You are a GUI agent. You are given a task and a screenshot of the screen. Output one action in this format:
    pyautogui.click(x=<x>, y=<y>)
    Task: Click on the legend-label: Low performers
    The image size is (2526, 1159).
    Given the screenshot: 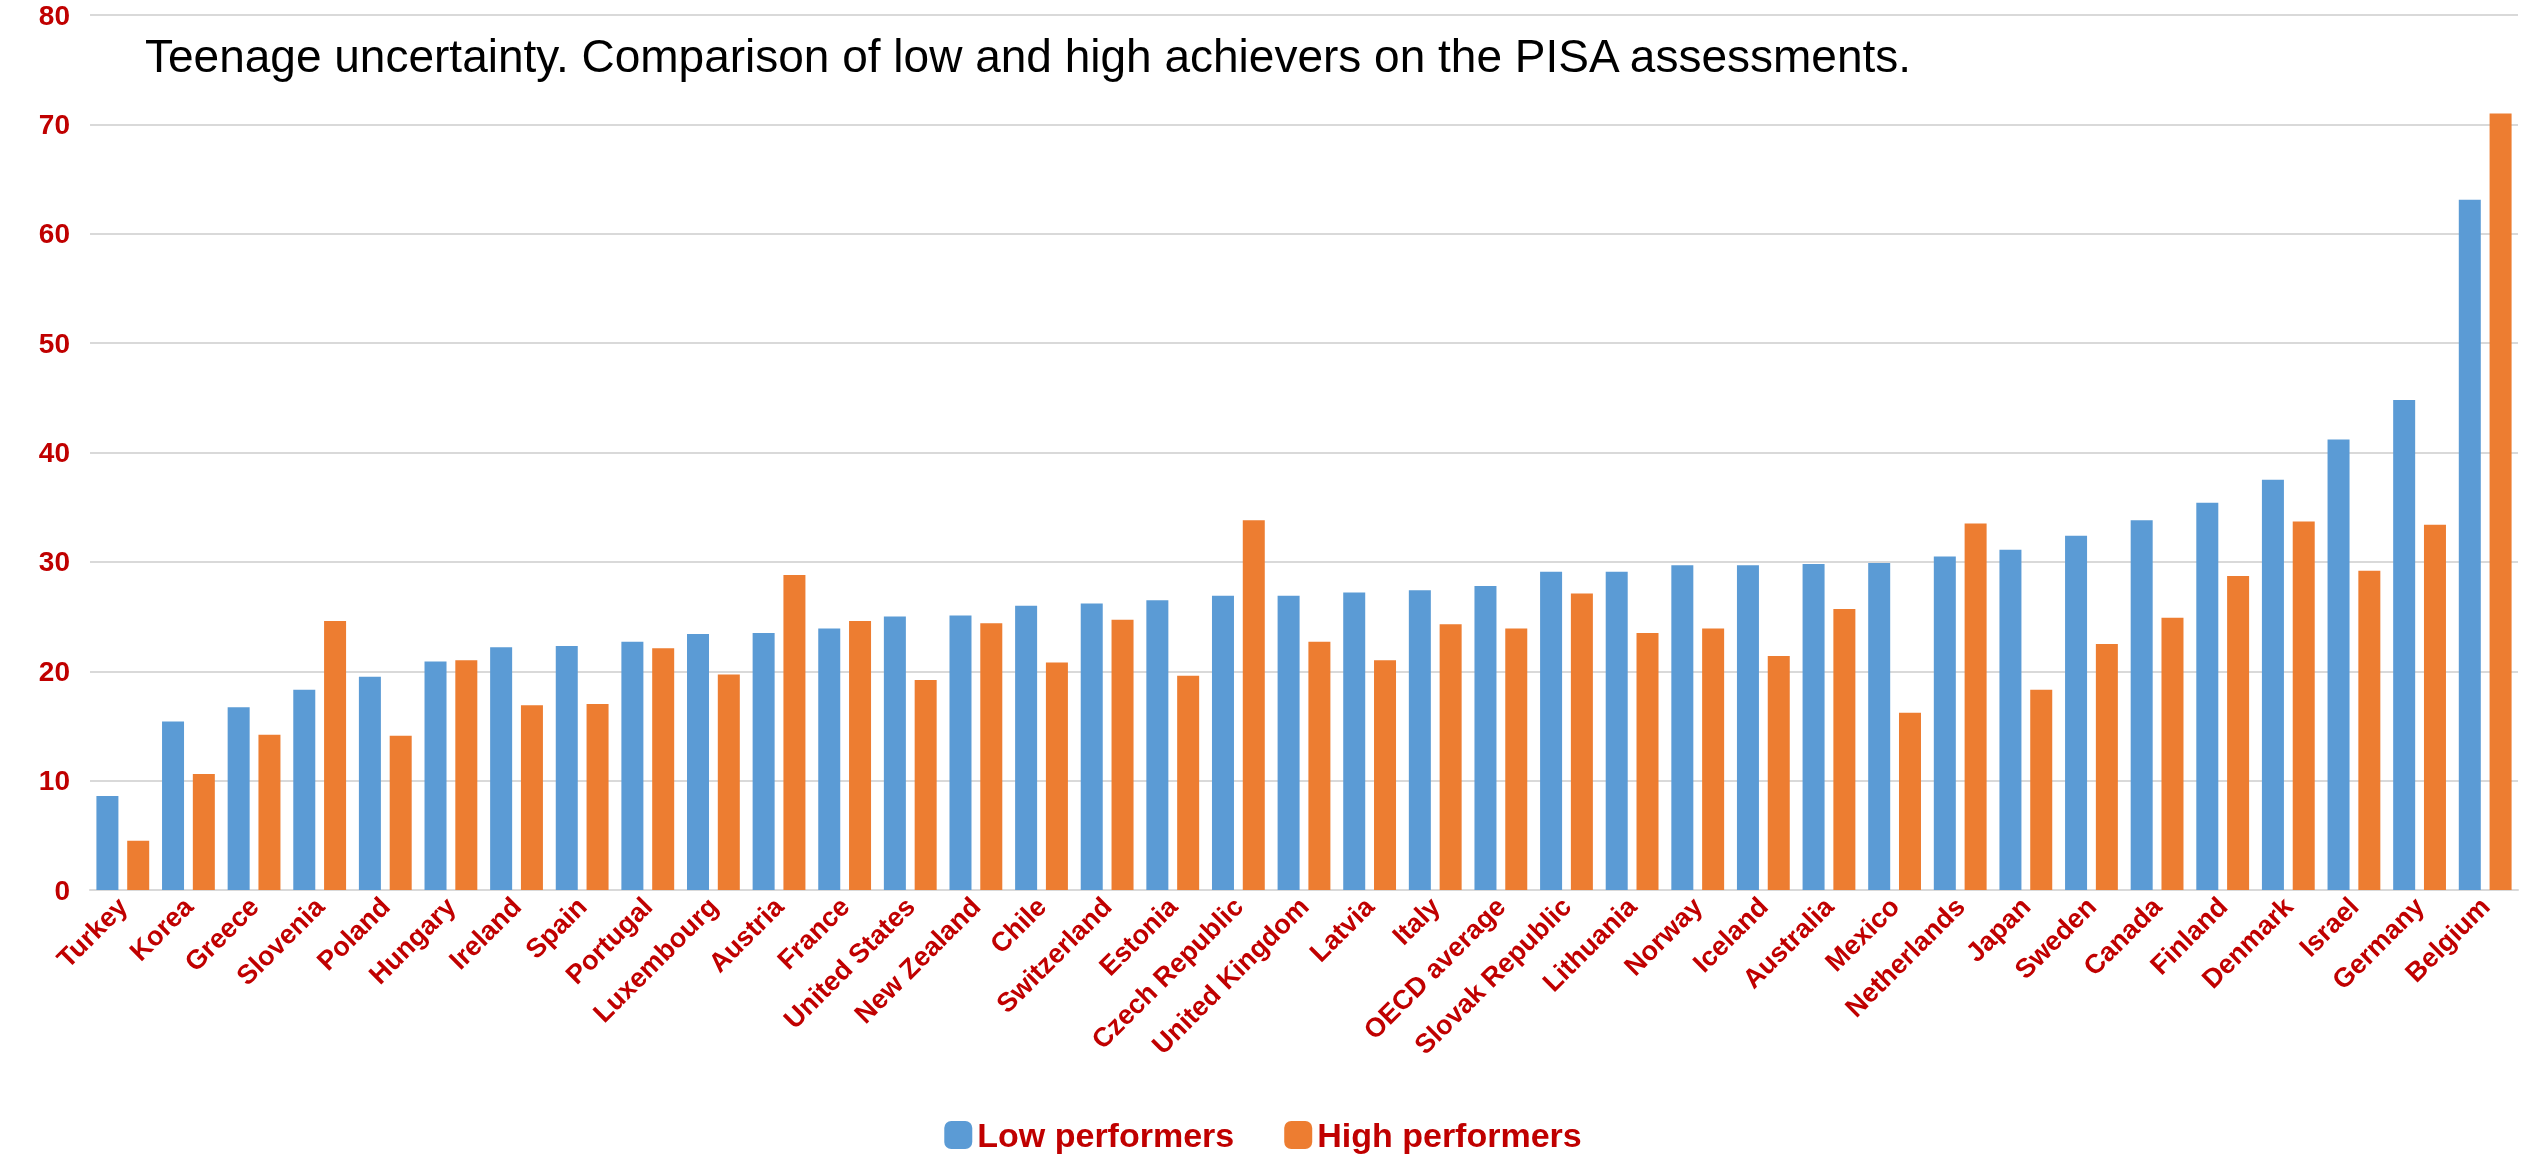 What is the action you would take?
    pyautogui.click(x=1106, y=1135)
    